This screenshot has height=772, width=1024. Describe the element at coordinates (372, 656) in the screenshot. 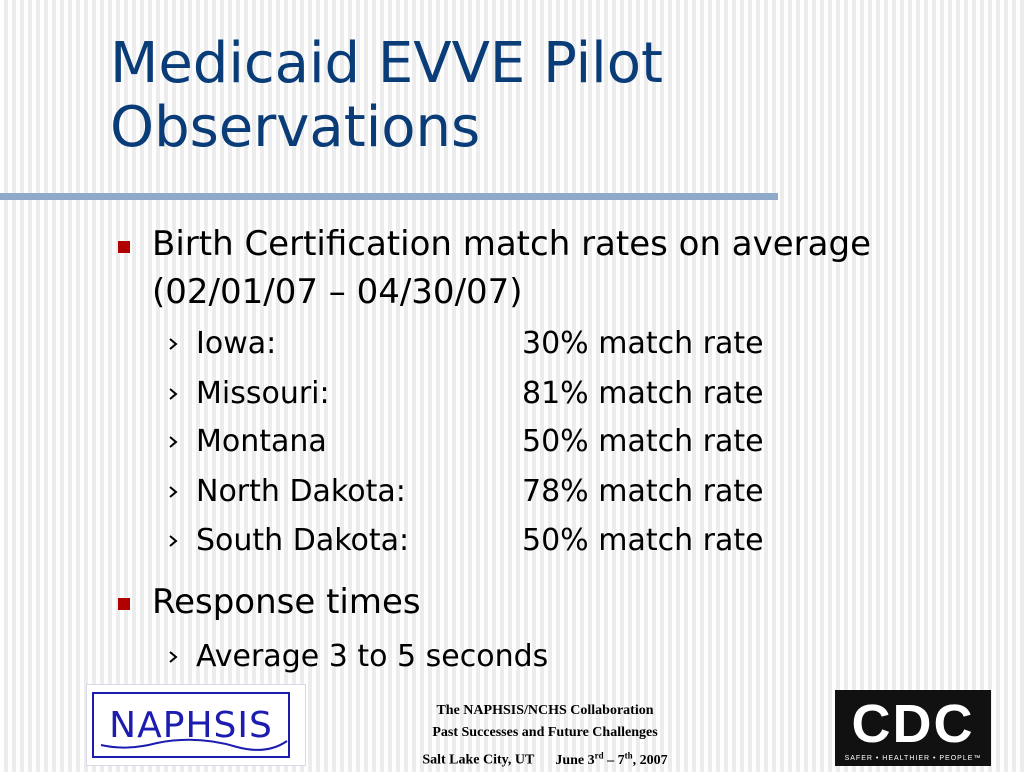

I see `response-time-label: Average 3 to 5 seconds` at that location.